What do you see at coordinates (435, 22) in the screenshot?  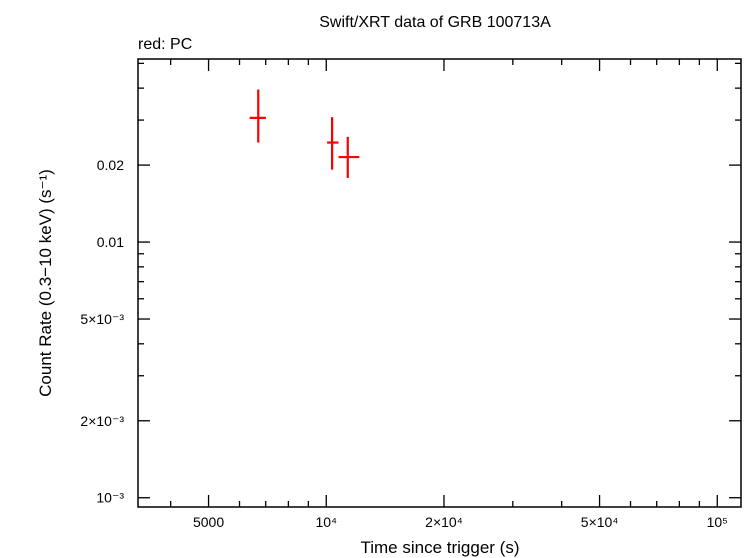 I see `chart-title: Swift/XRT data of GRB 100713A` at bounding box center [435, 22].